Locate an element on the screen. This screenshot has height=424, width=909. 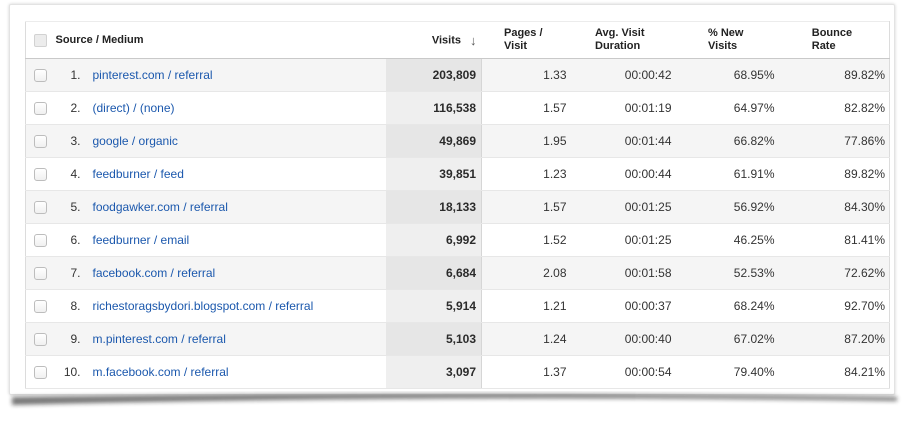
bounce-rate-value: 87.20% is located at coordinates (835, 339).